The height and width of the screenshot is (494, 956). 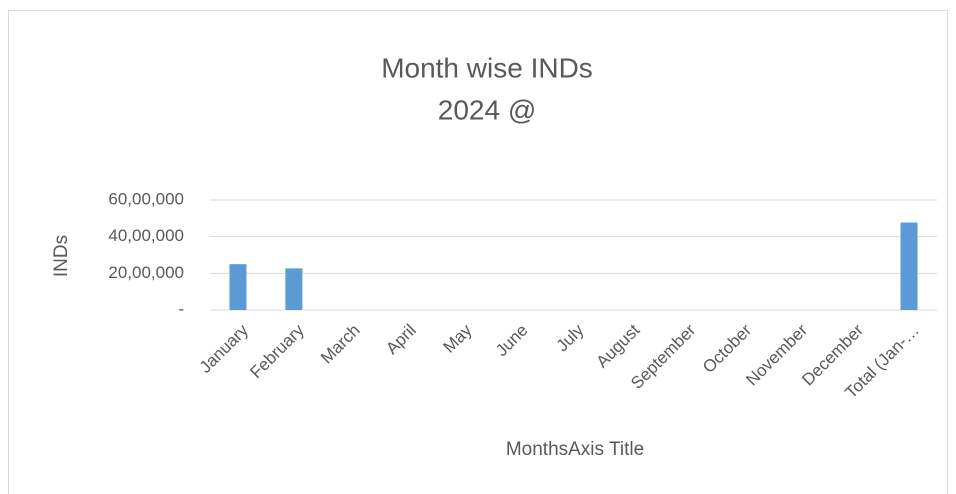 I want to click on y-tick-label: 60,00,000, so click(x=146, y=198).